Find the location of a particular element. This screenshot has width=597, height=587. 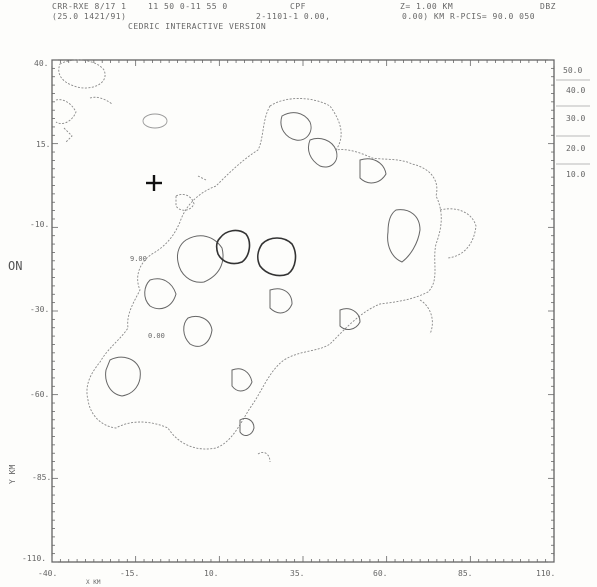

y-tick-label: -110. is located at coordinates (34, 558).